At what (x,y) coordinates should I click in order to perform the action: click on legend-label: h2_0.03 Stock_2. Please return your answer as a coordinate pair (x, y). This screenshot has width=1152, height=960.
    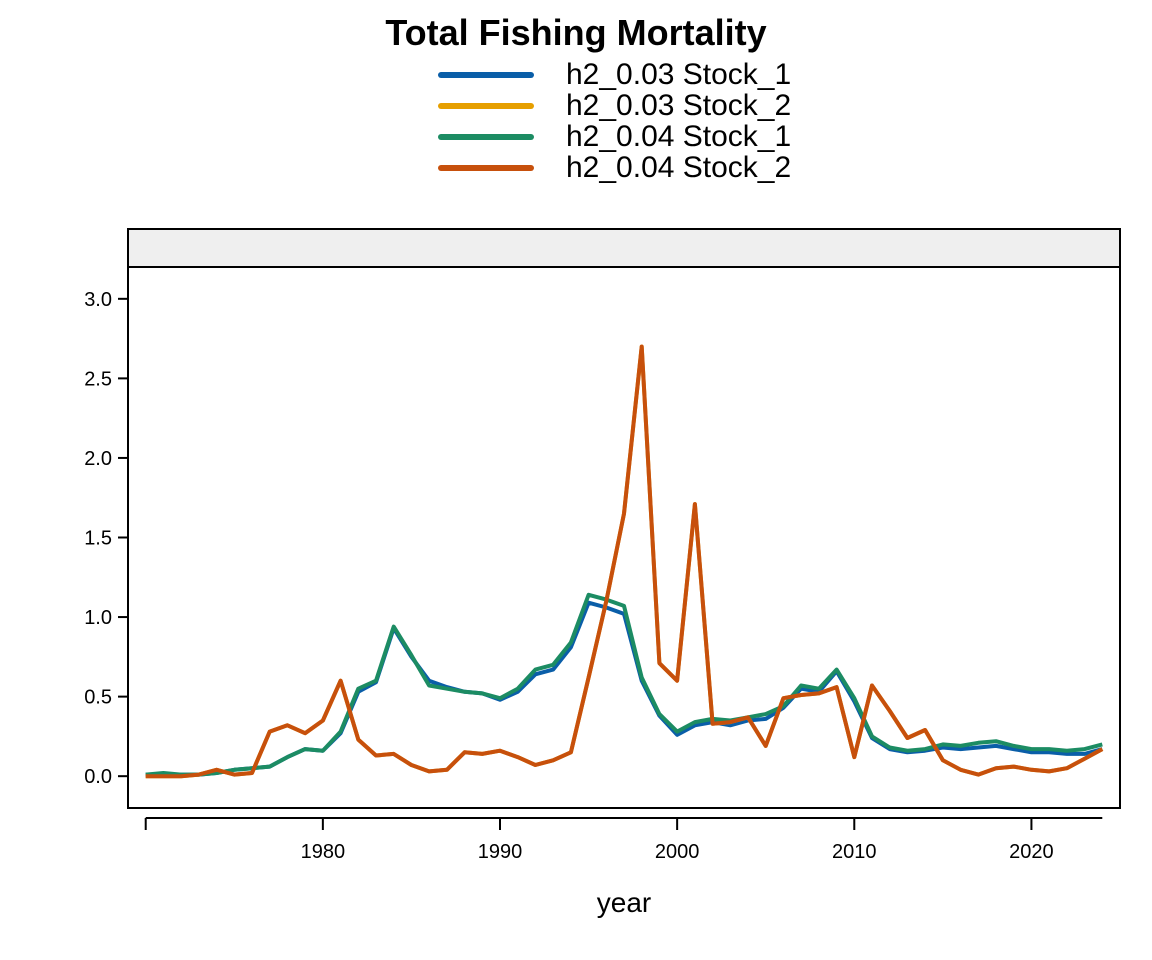
    Looking at the image, I should click on (679, 105).